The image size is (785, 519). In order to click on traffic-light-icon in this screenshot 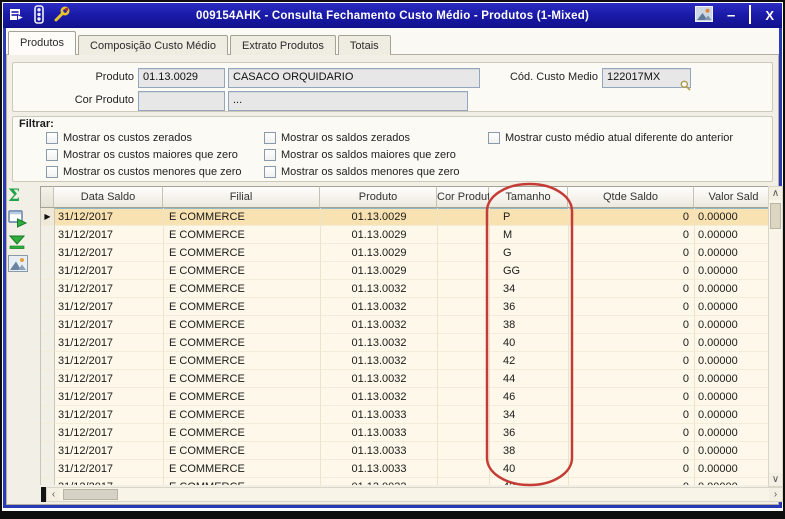, I will do `click(39, 15)`.